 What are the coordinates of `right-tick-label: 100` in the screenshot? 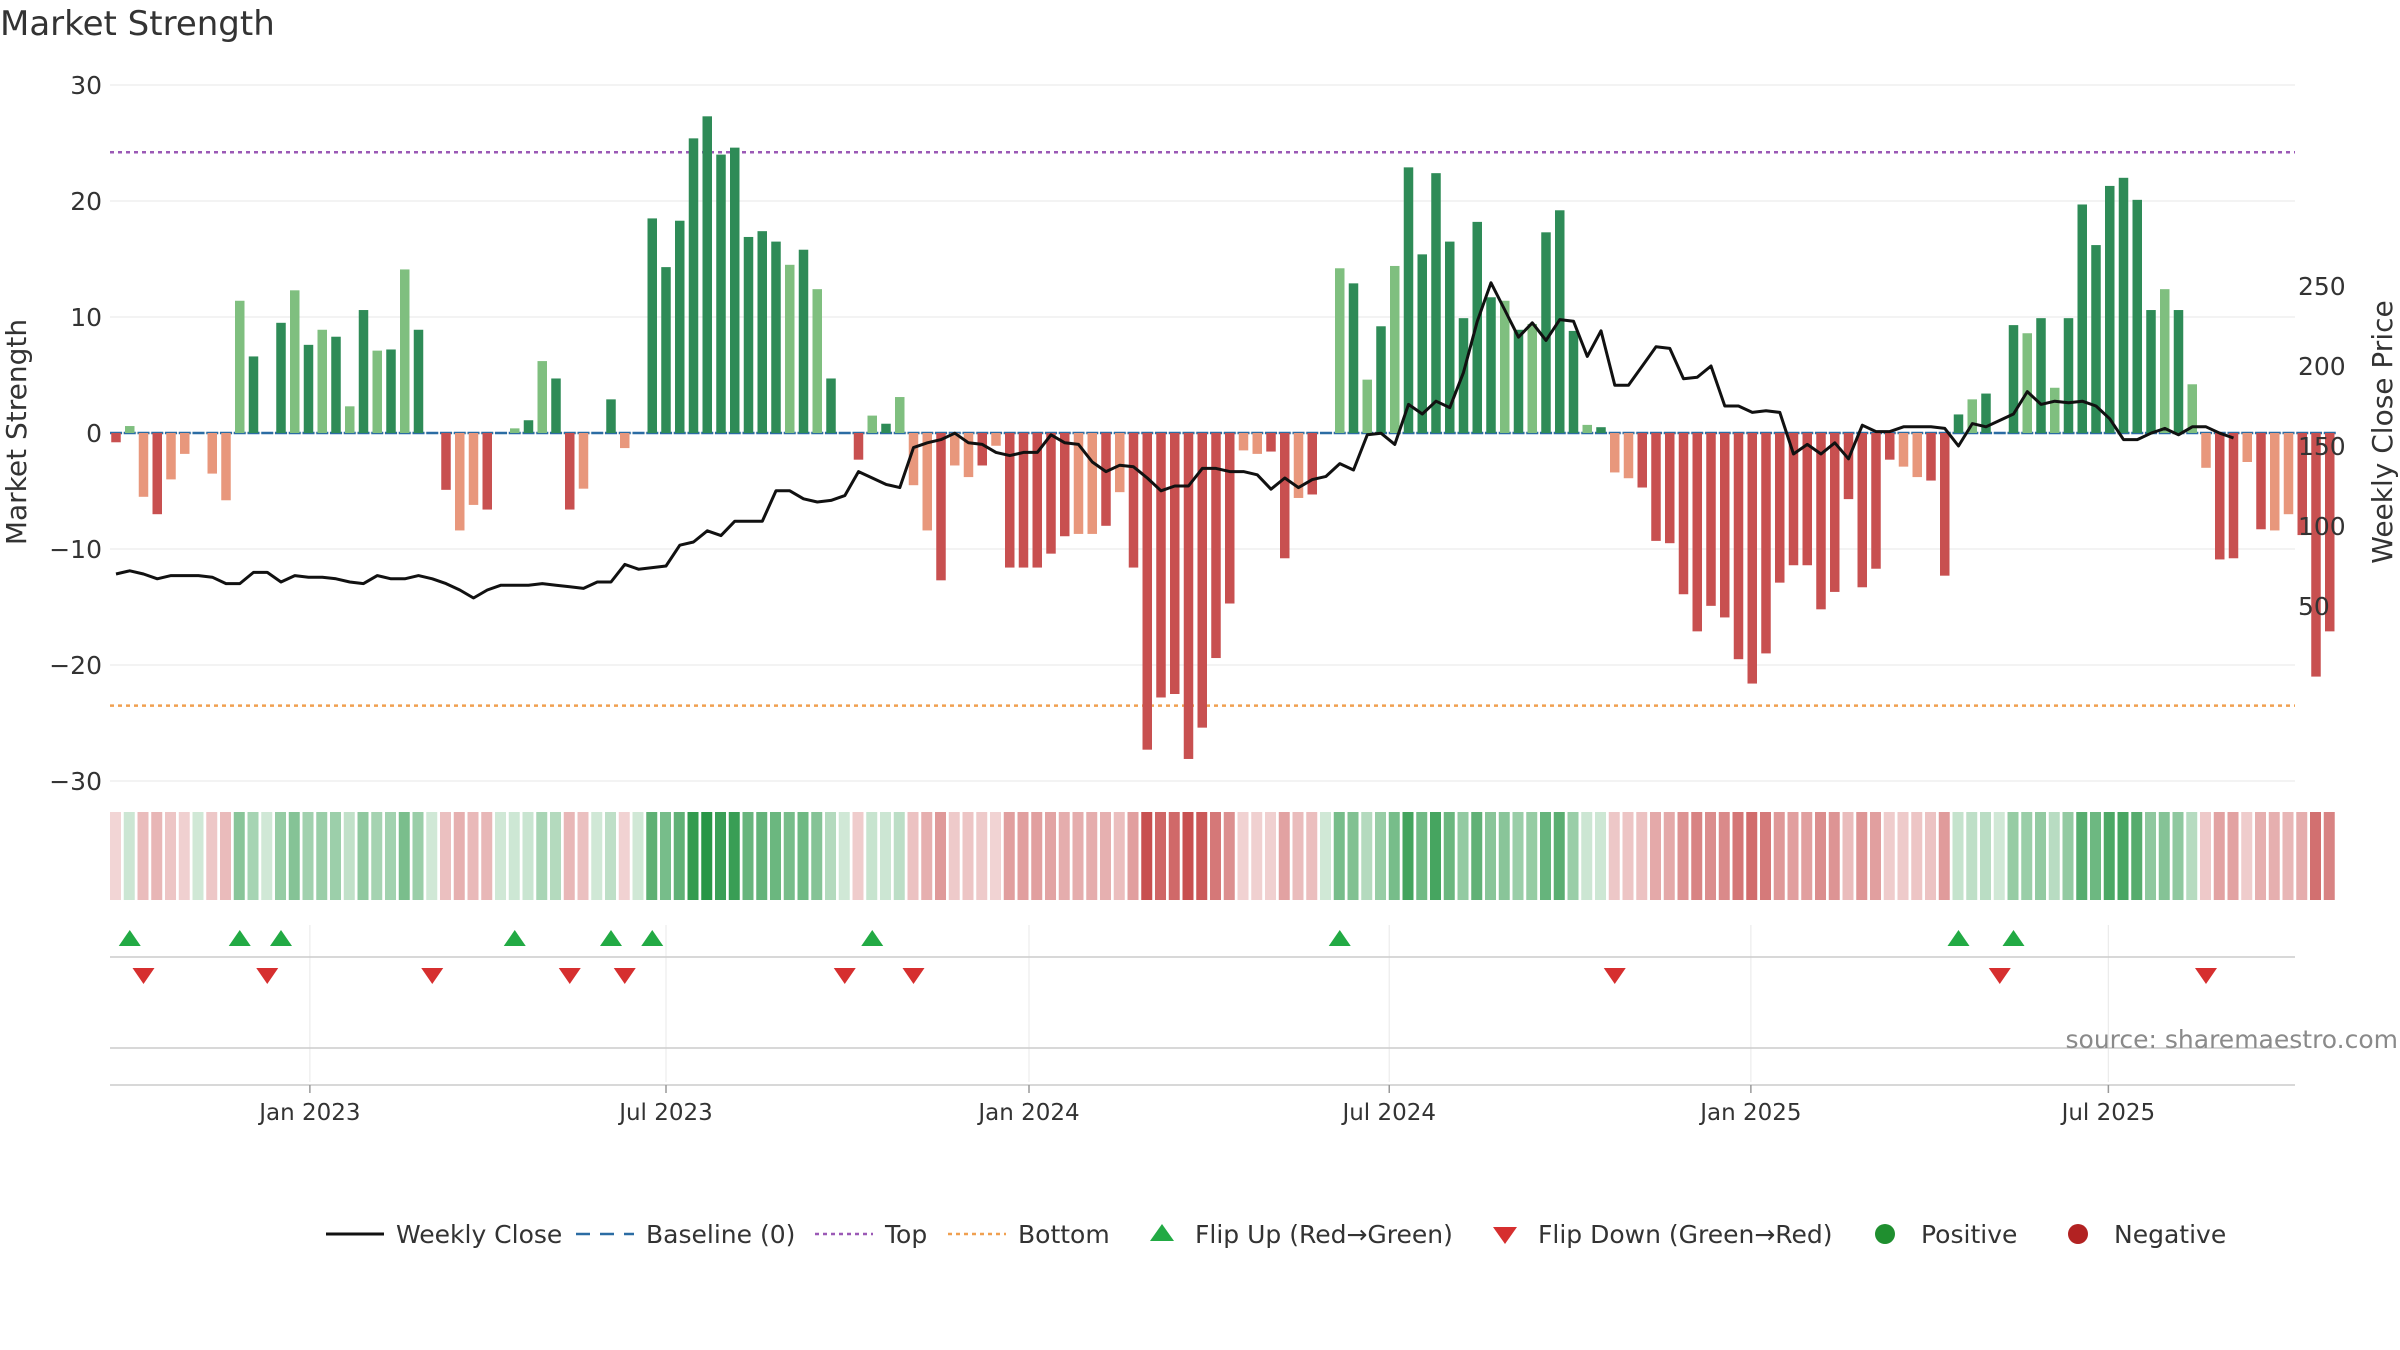 It's located at (2322, 526).